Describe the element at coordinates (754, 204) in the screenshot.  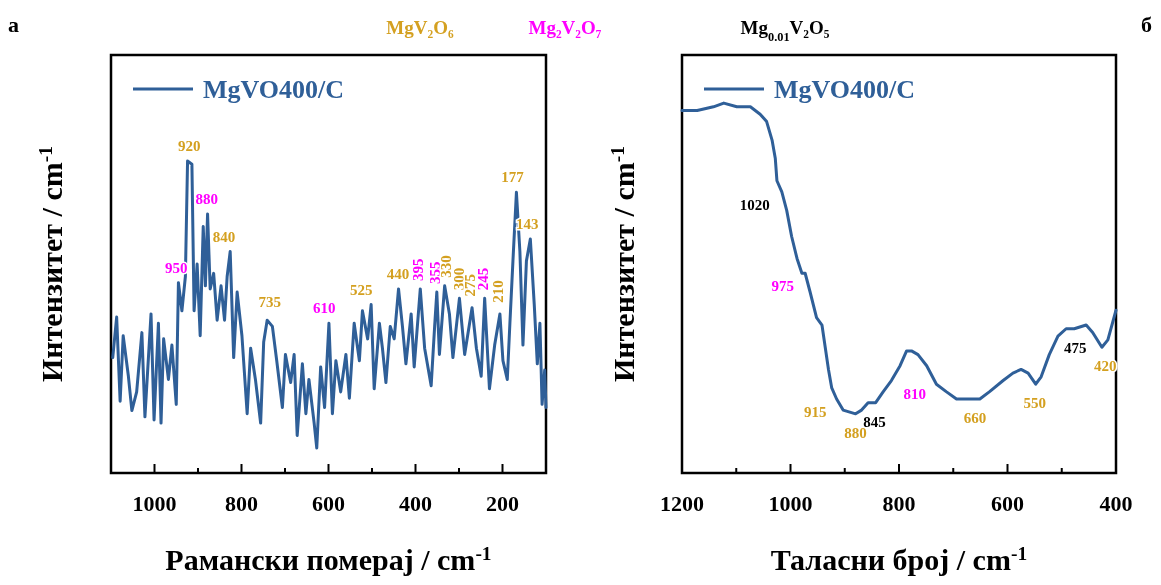
I see `annotation: 1020` at that location.